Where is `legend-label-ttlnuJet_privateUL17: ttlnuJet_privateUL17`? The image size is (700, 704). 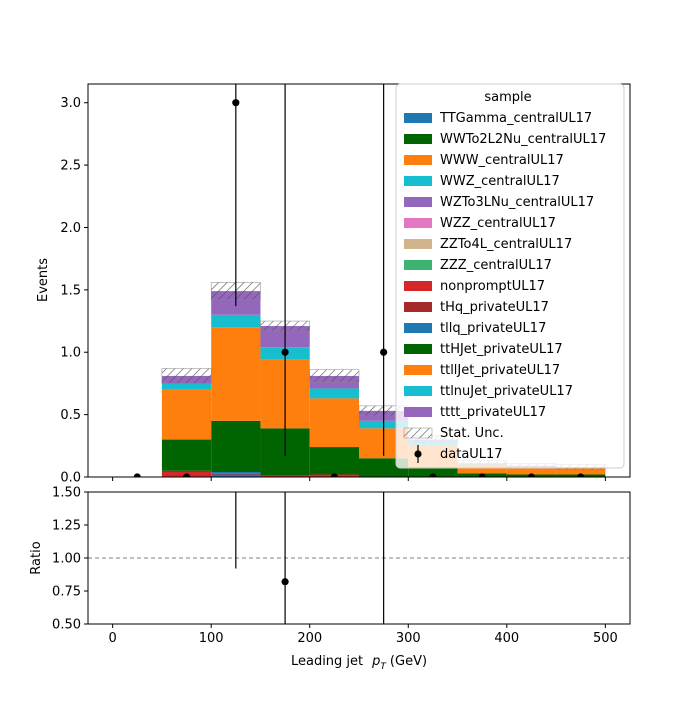
legend-label-ttlnuJet_privateUL17: ttlnuJet_privateUL17 is located at coordinates (506, 391).